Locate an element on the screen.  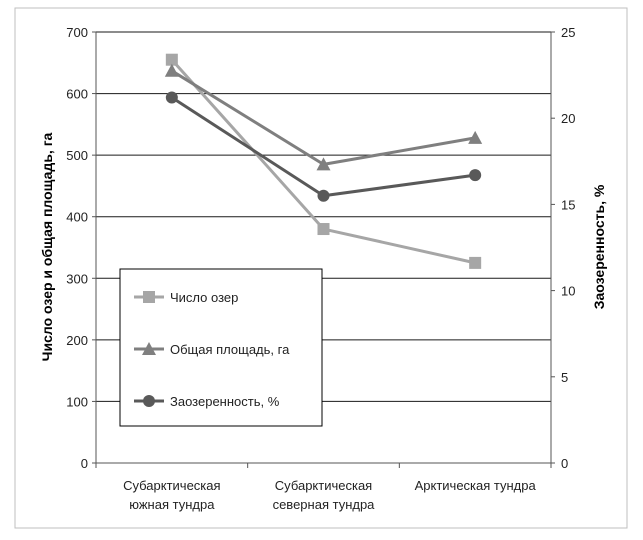
y-right-tick-label: 5 is located at coordinates (564, 377).